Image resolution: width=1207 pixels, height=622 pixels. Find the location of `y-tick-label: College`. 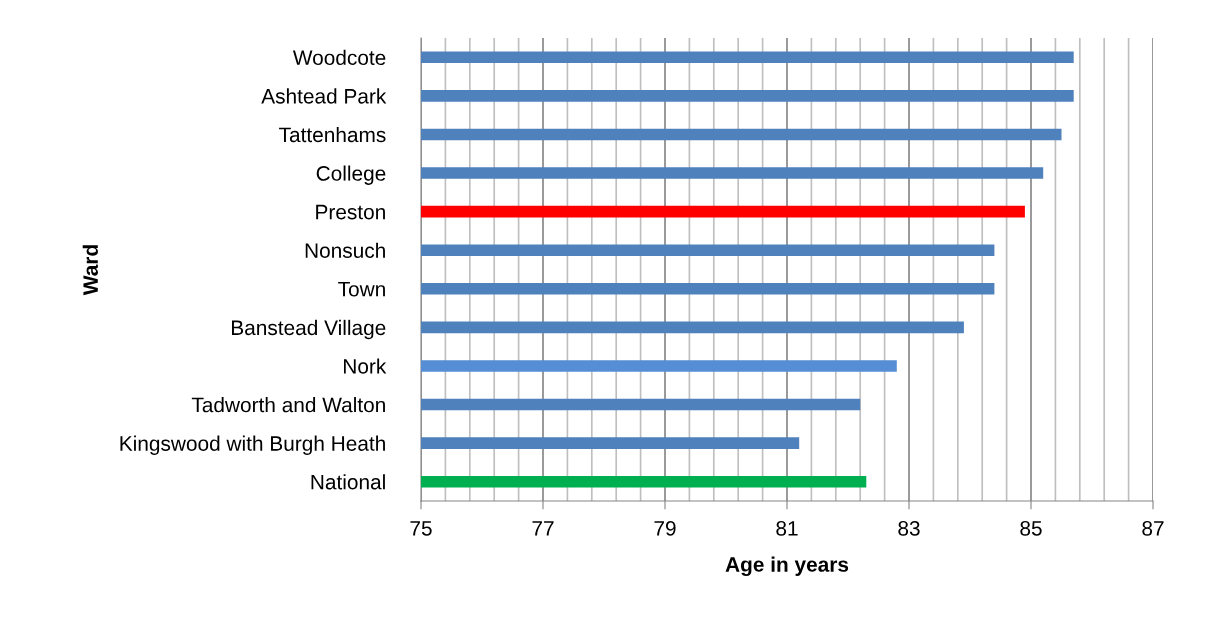

y-tick-label: College is located at coordinates (351, 175).